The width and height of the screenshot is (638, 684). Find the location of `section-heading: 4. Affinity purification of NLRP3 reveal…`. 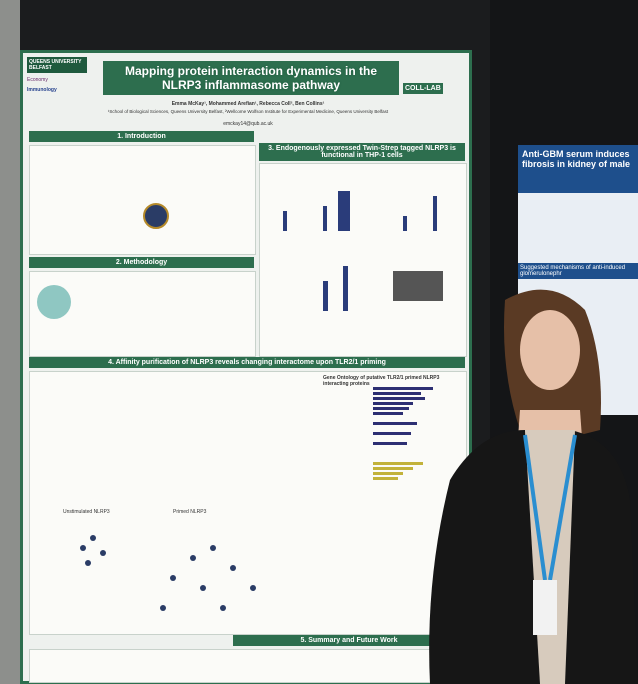

section-heading: 4. Affinity purification of NLRP3 reveal… is located at coordinates (247, 362).